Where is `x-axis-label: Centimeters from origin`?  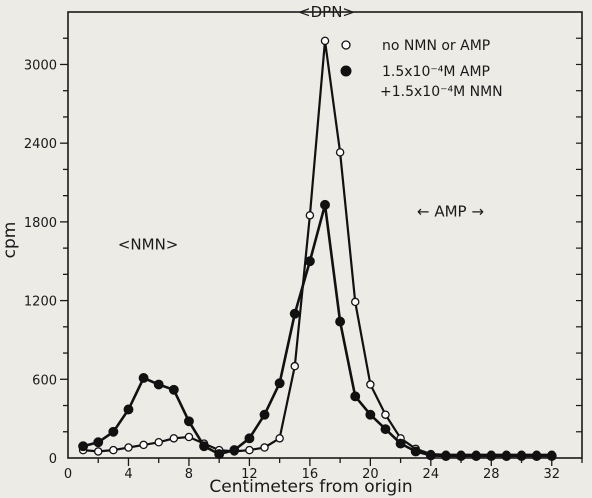
x-axis-label: Centimeters from origin is located at coordinates (310, 487).